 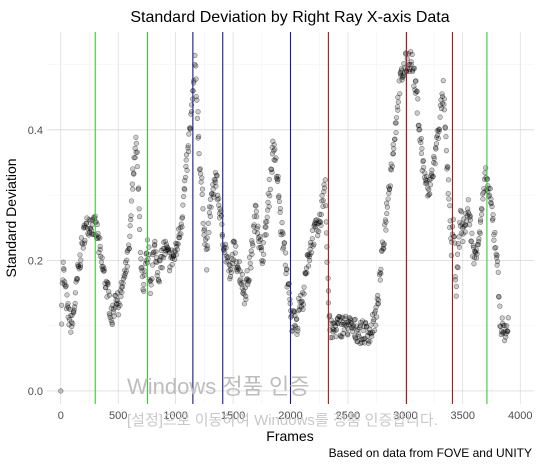 What do you see at coordinates (348, 416) in the screenshot?
I see `x-tick-label: 2500` at bounding box center [348, 416].